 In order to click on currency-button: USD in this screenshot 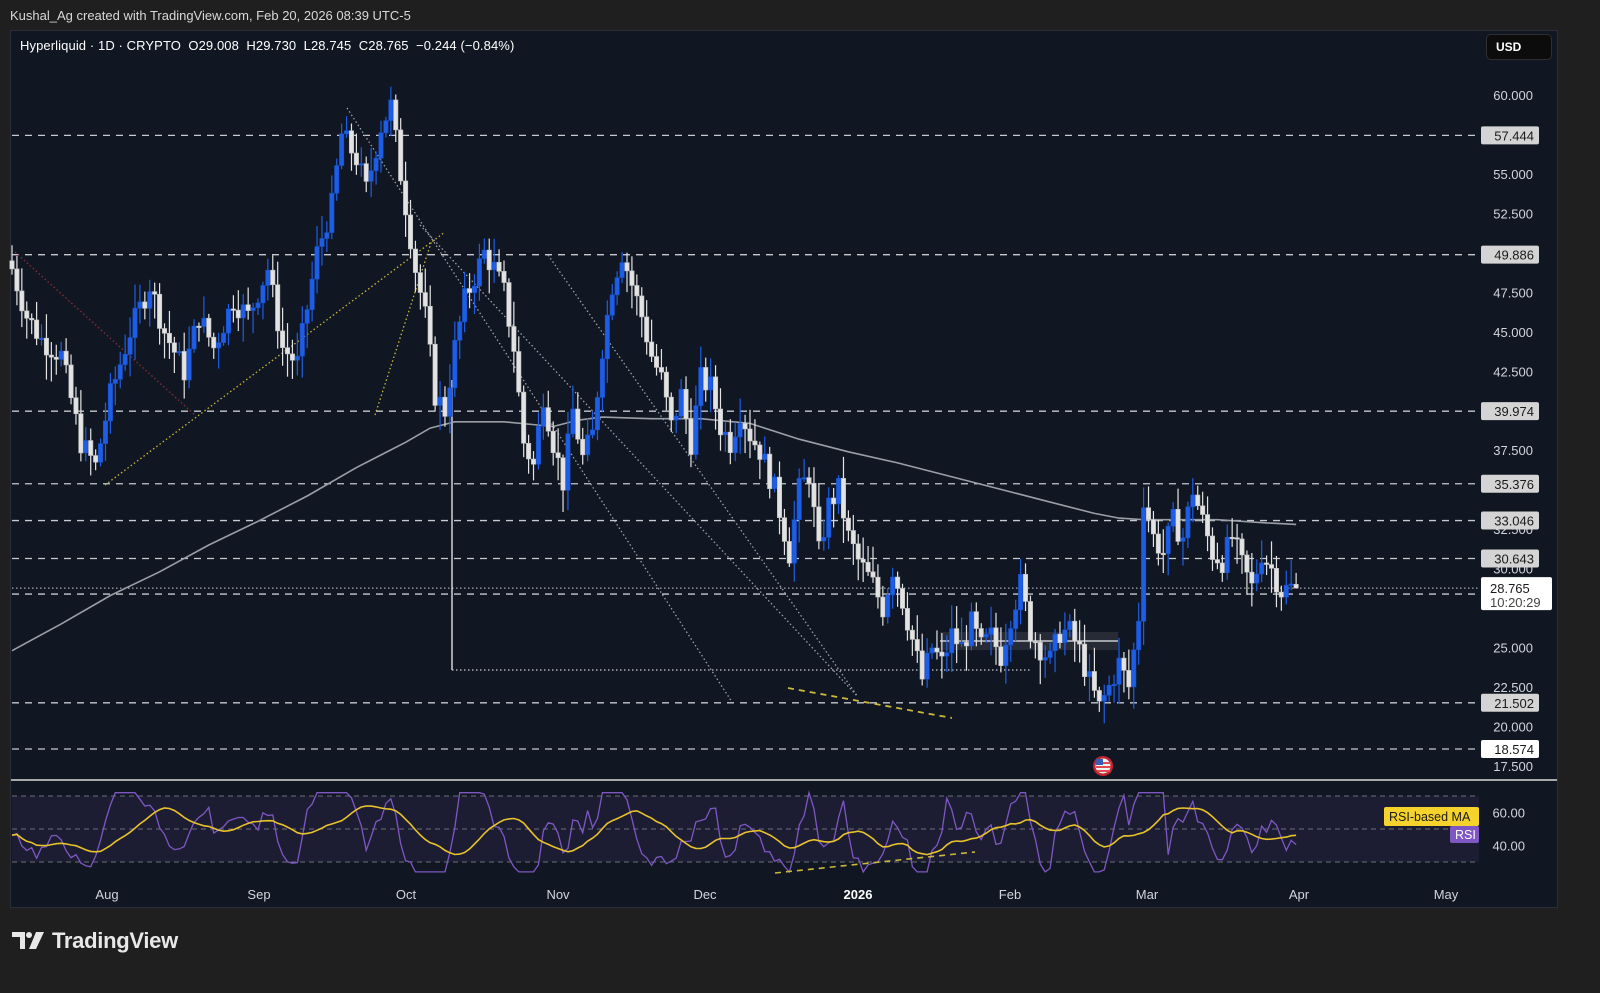, I will do `click(1519, 47)`.